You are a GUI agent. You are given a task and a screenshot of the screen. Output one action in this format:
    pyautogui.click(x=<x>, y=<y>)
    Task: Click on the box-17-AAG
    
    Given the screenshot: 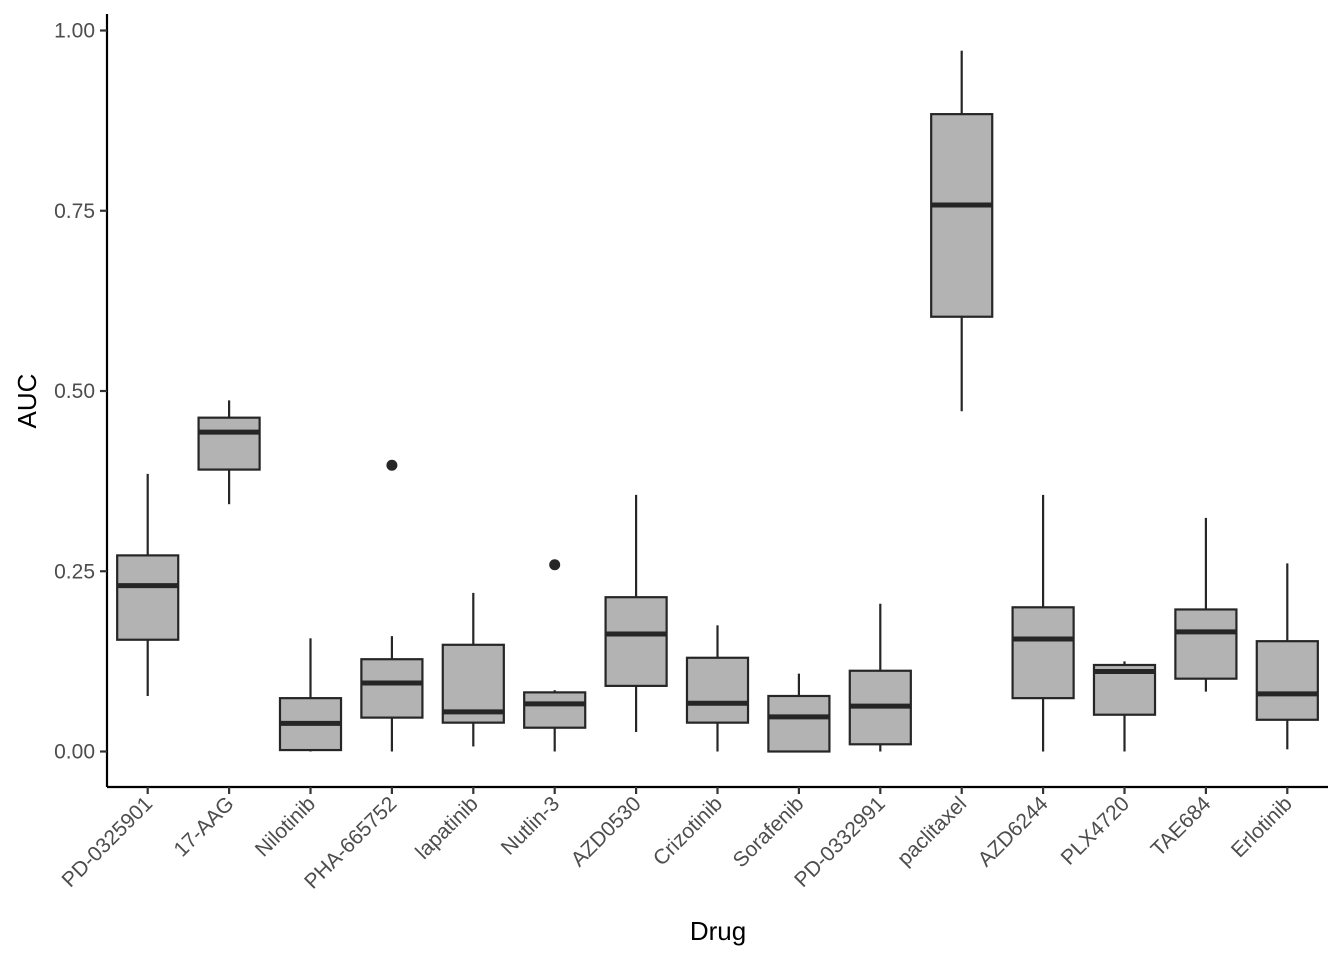 What is the action you would take?
    pyautogui.click(x=229, y=452)
    